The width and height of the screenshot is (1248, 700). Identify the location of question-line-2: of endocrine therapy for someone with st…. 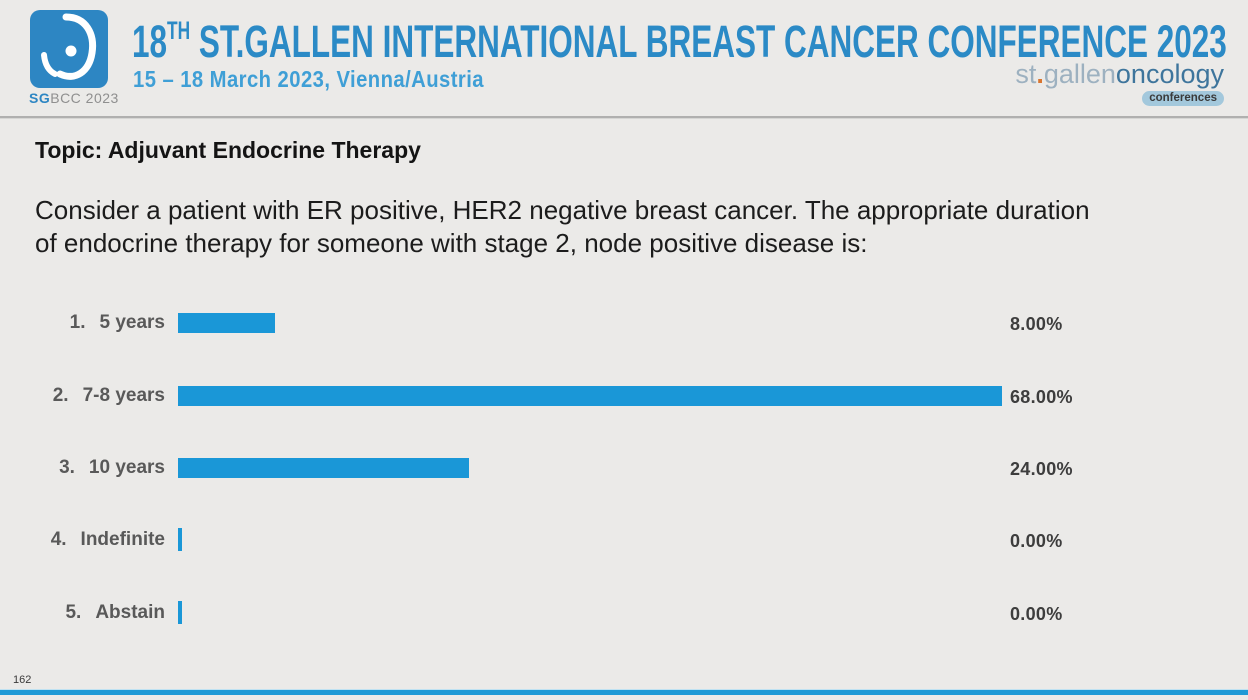
(451, 243).